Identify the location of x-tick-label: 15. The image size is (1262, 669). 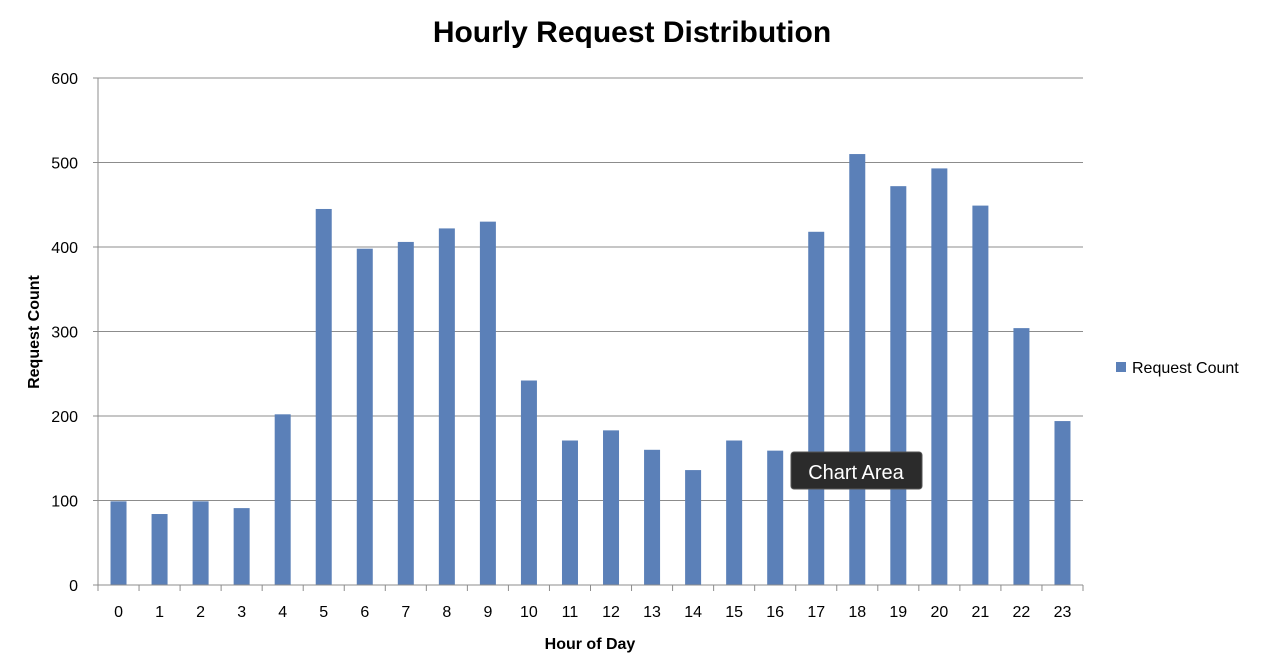
(734, 612).